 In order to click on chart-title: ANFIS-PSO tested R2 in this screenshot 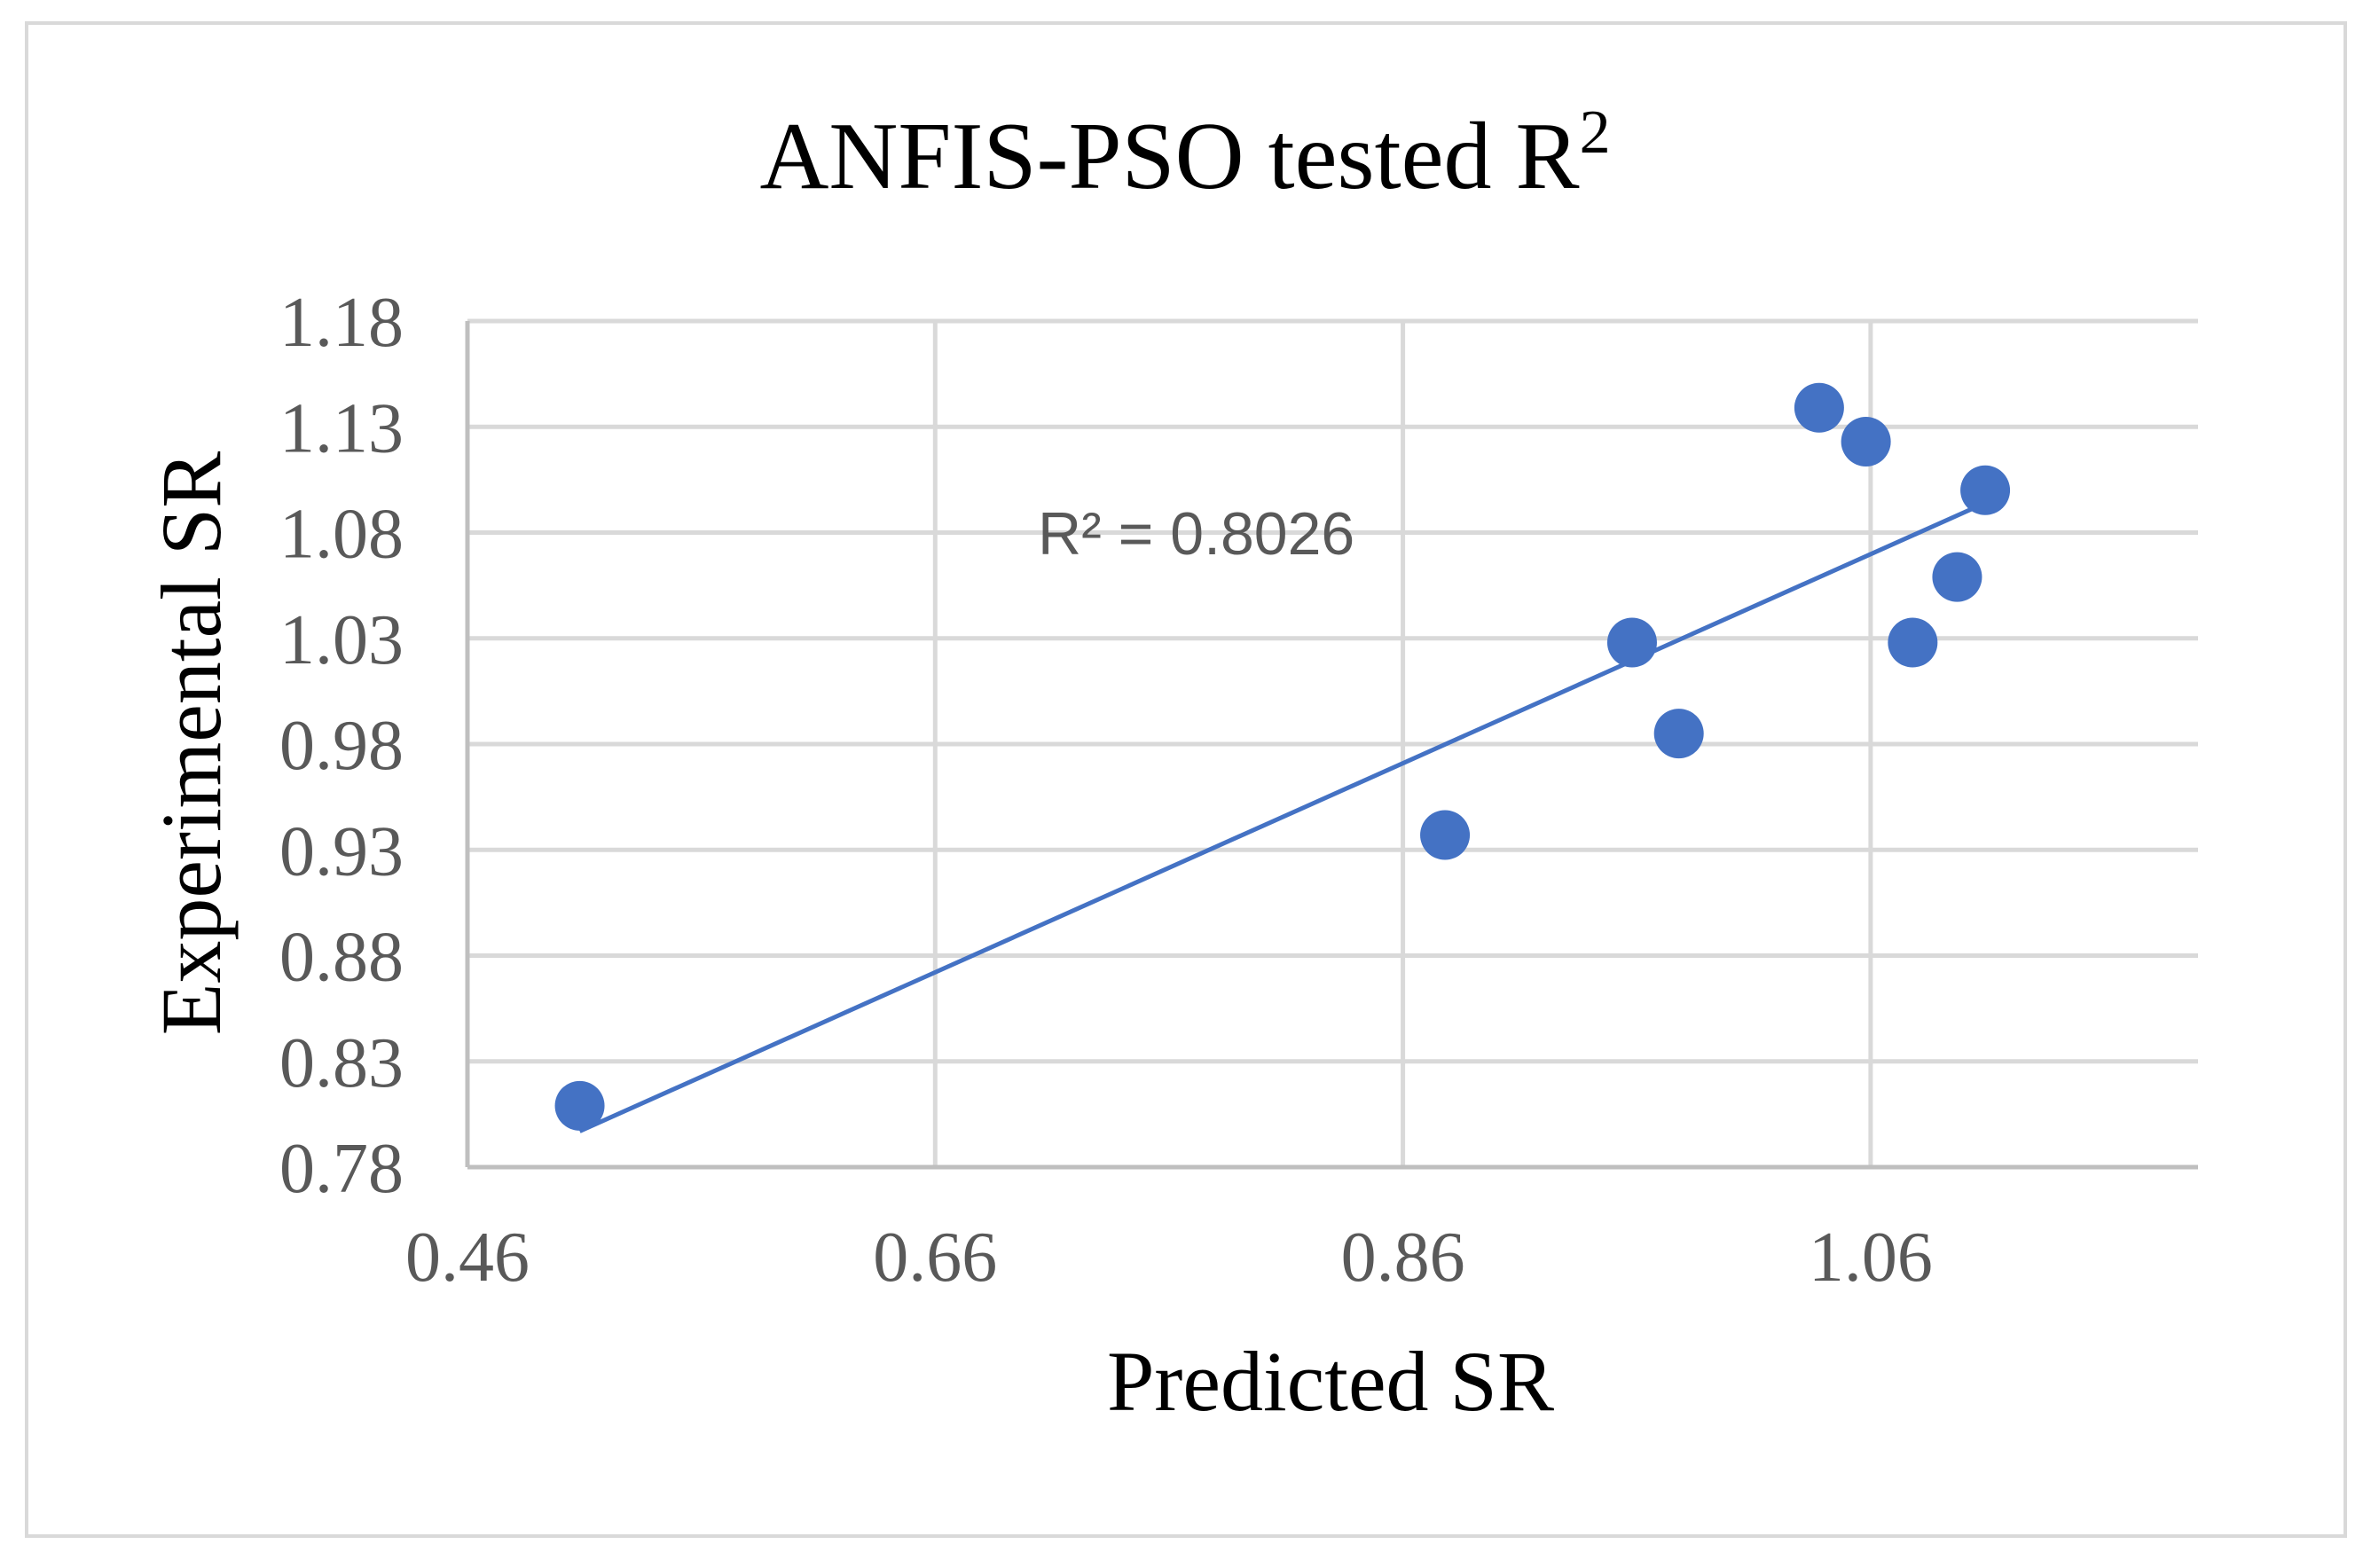, I will do `click(1184, 153)`.